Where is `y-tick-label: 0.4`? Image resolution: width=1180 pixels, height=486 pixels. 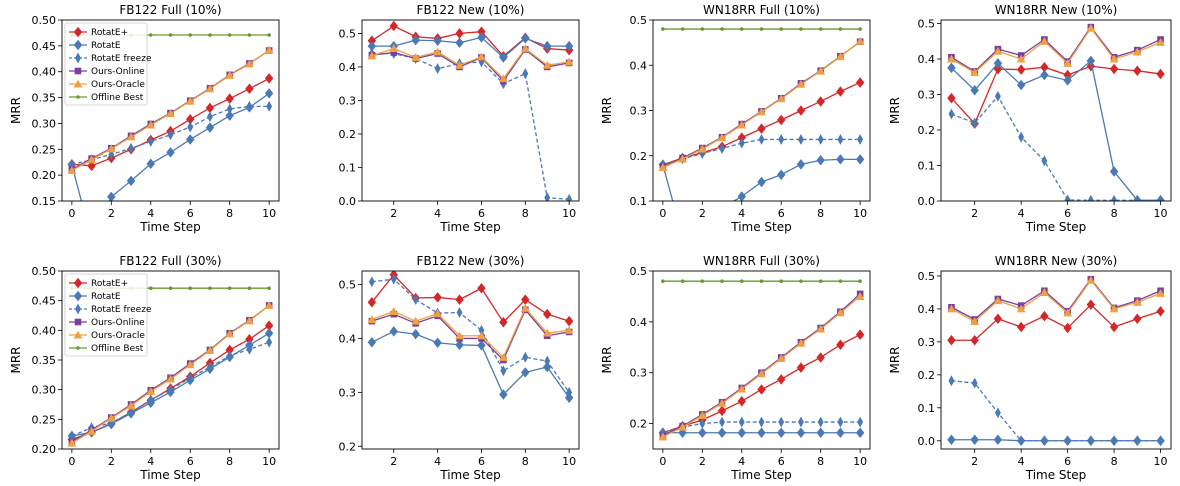
y-tick-label: 0.4 is located at coordinates (639, 65).